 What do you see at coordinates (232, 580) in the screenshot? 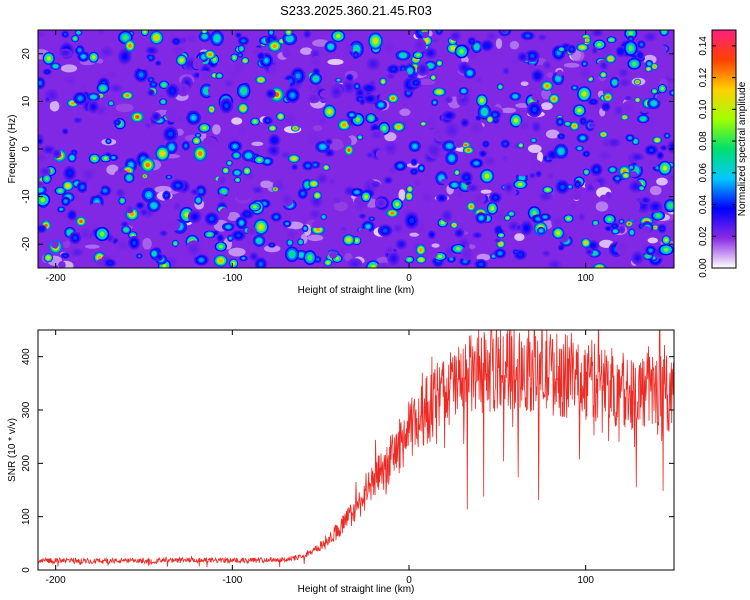
I see `snr-x-tick-label: -100` at bounding box center [232, 580].